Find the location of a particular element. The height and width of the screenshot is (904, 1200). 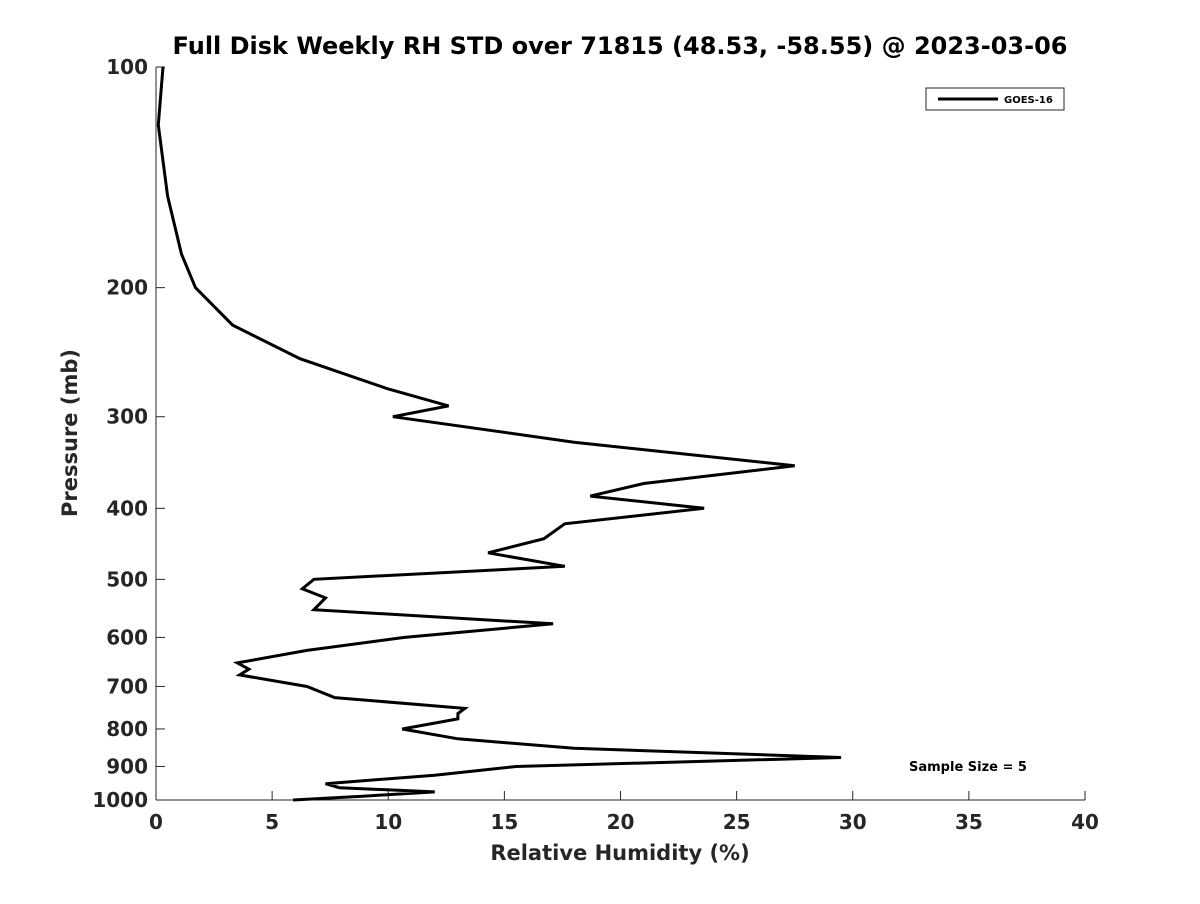

x-tick-label: 15 is located at coordinates (504, 822).